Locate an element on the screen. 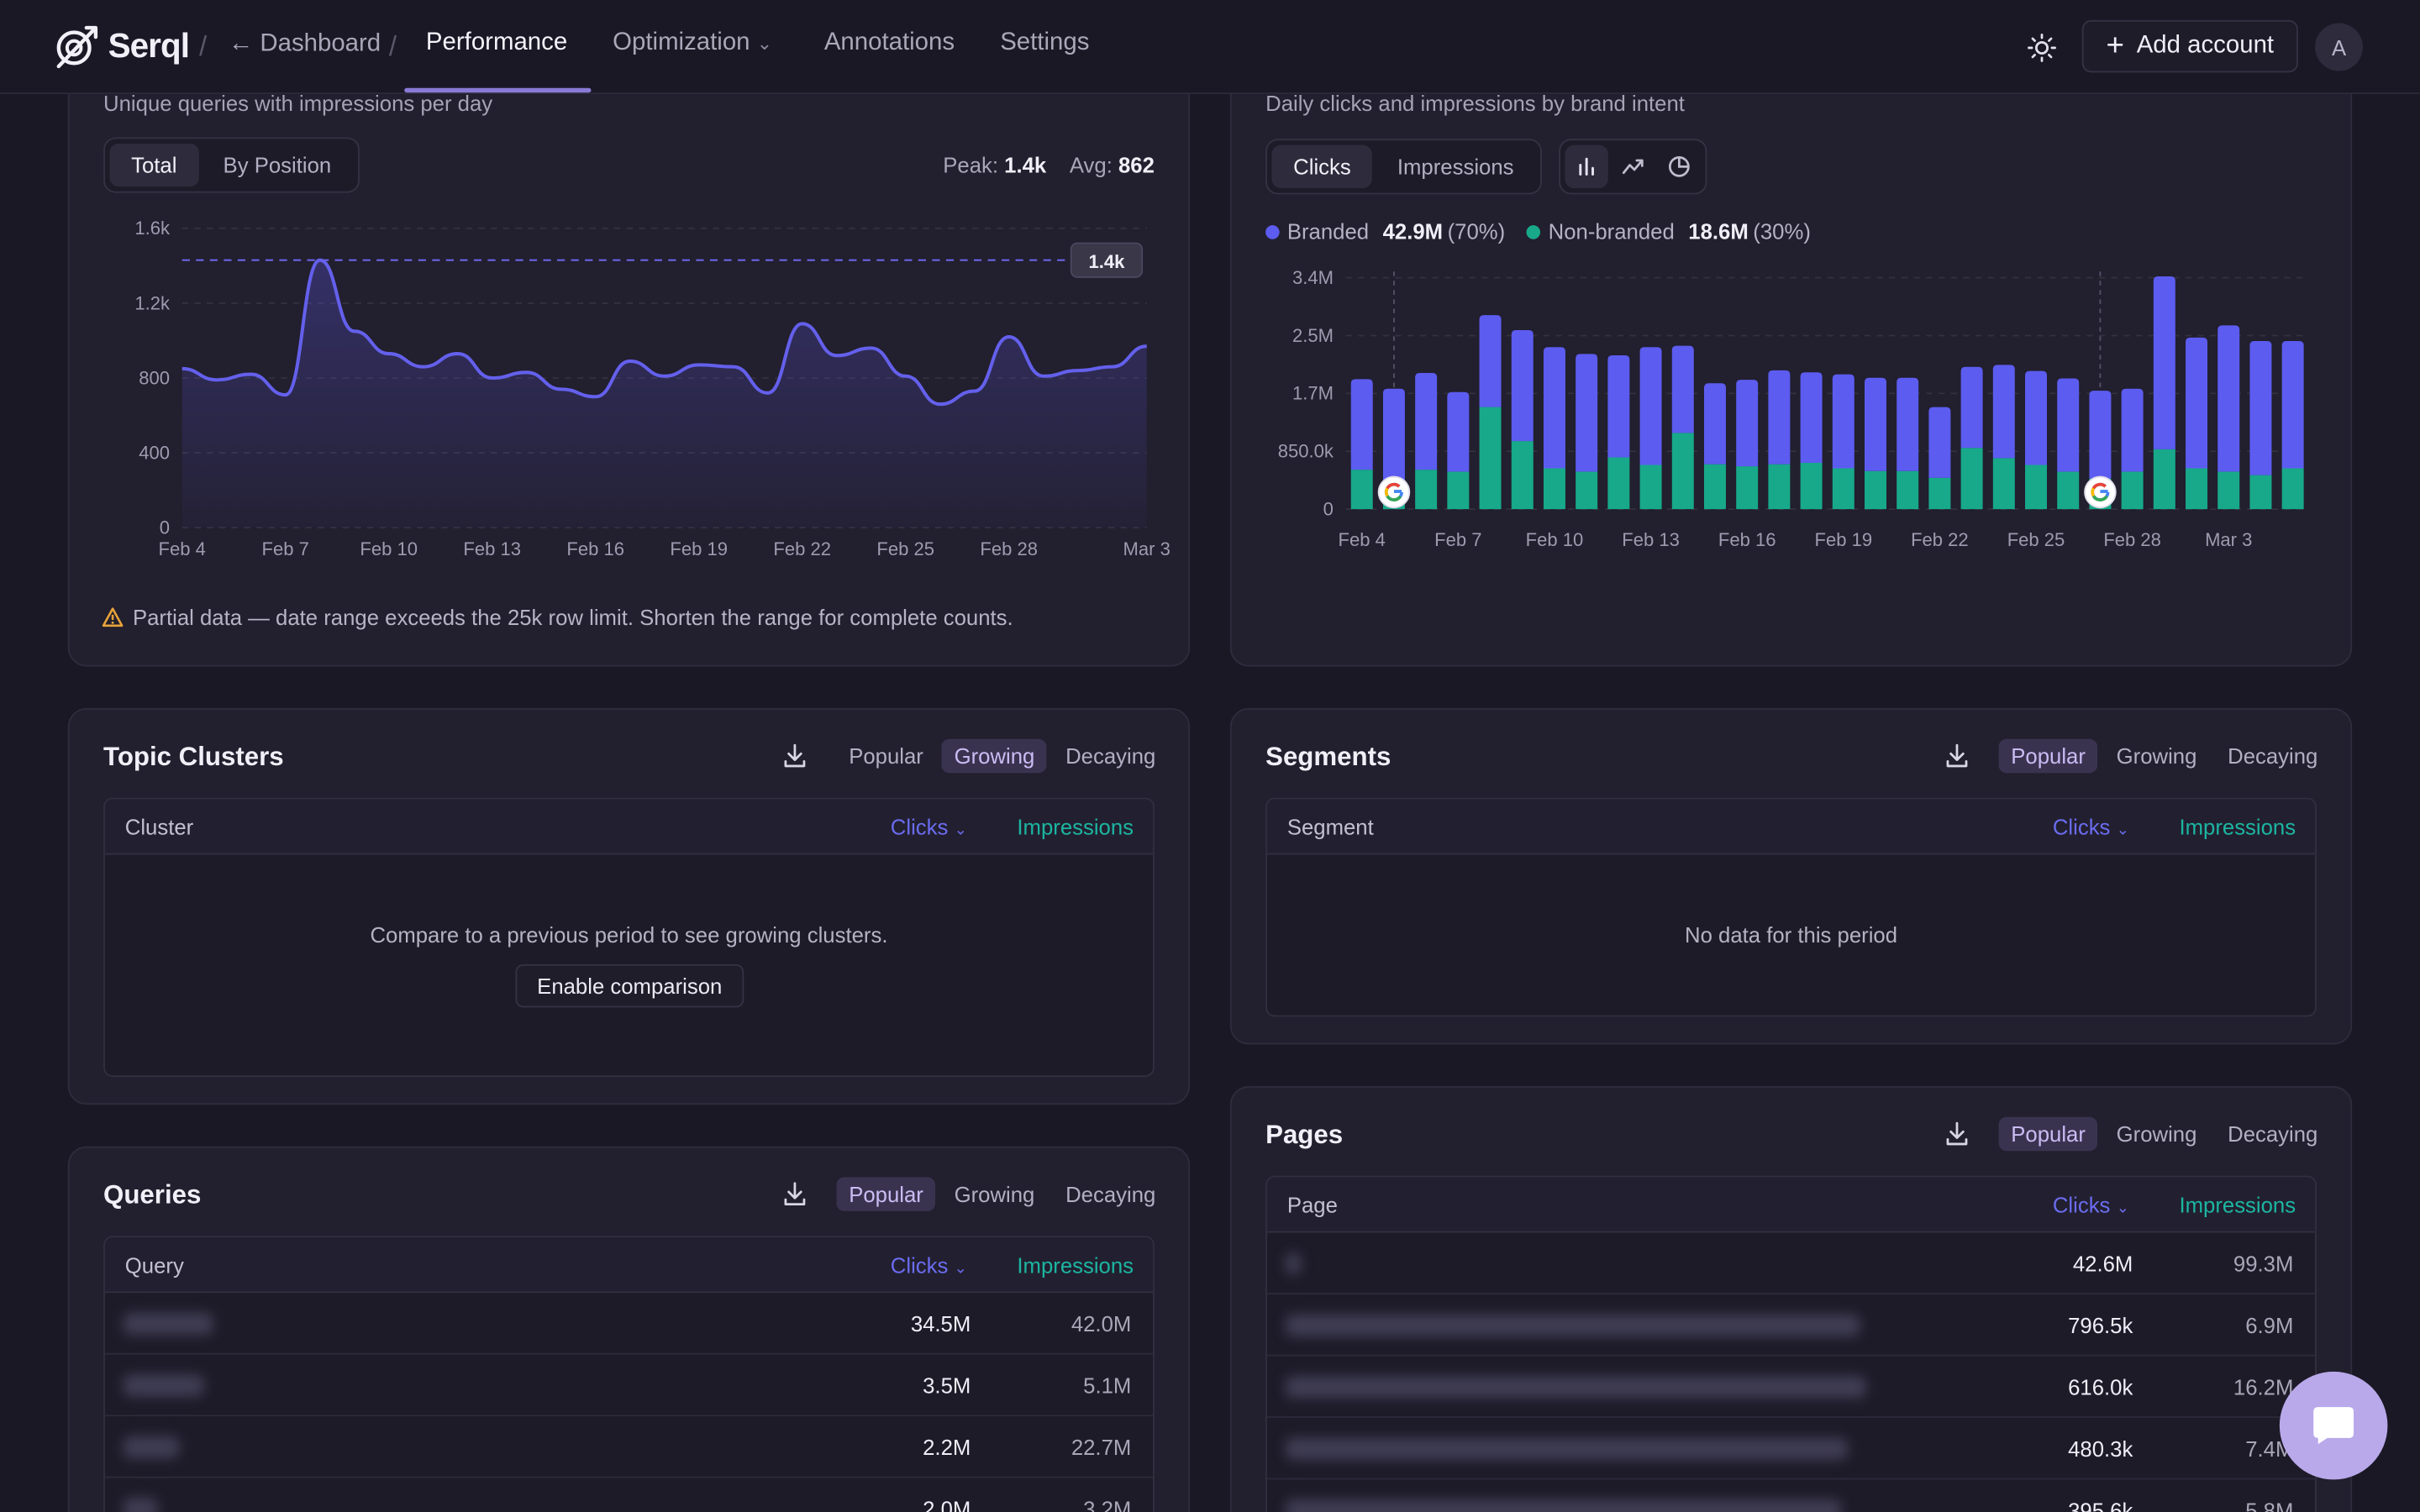  pages-filters: Popular Growing Decaying is located at coordinates (2136, 1134).